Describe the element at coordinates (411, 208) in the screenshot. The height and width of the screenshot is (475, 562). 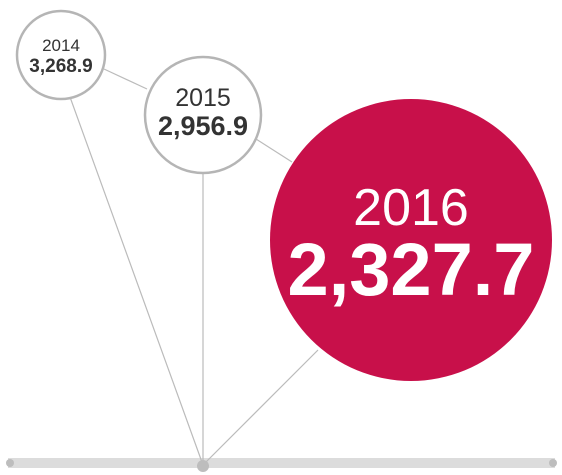
I see `year-label: 2016` at that location.